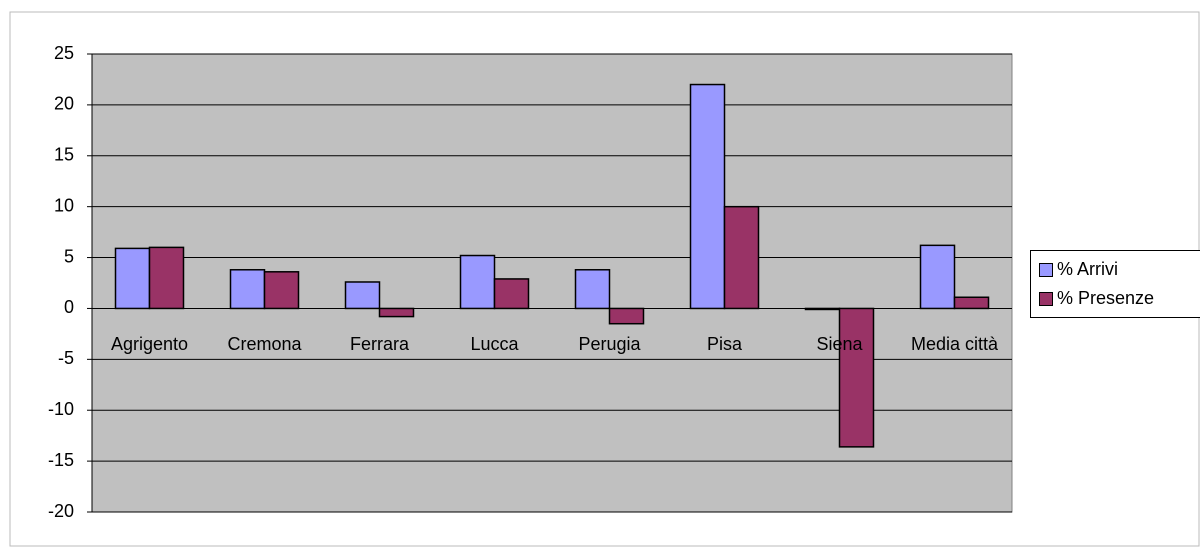  Describe the element at coordinates (264, 344) in the screenshot. I see `x-tick-label: Cremona` at that location.